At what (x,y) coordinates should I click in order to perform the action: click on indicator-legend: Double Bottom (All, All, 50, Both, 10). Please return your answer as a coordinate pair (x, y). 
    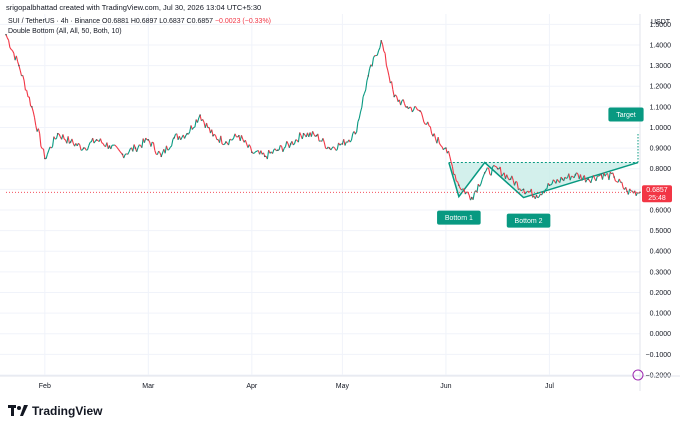
    Looking at the image, I should click on (65, 31).